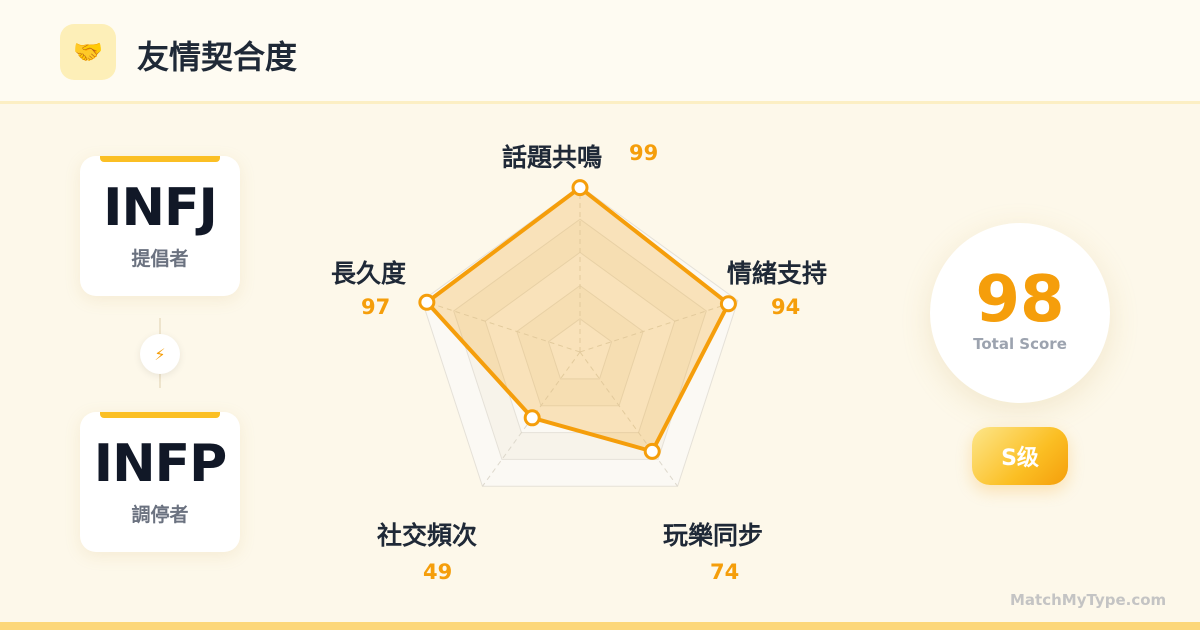  What do you see at coordinates (160, 208) in the screenshot?
I see `type-code: INFJ` at bounding box center [160, 208].